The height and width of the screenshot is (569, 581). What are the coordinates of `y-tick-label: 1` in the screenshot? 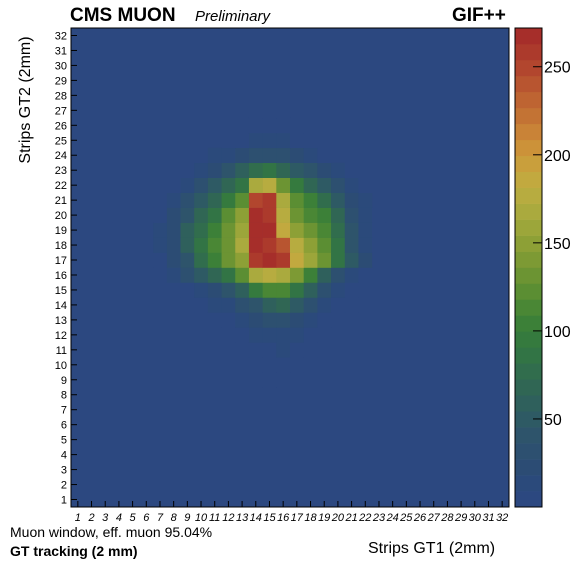 It's located at (64, 501).